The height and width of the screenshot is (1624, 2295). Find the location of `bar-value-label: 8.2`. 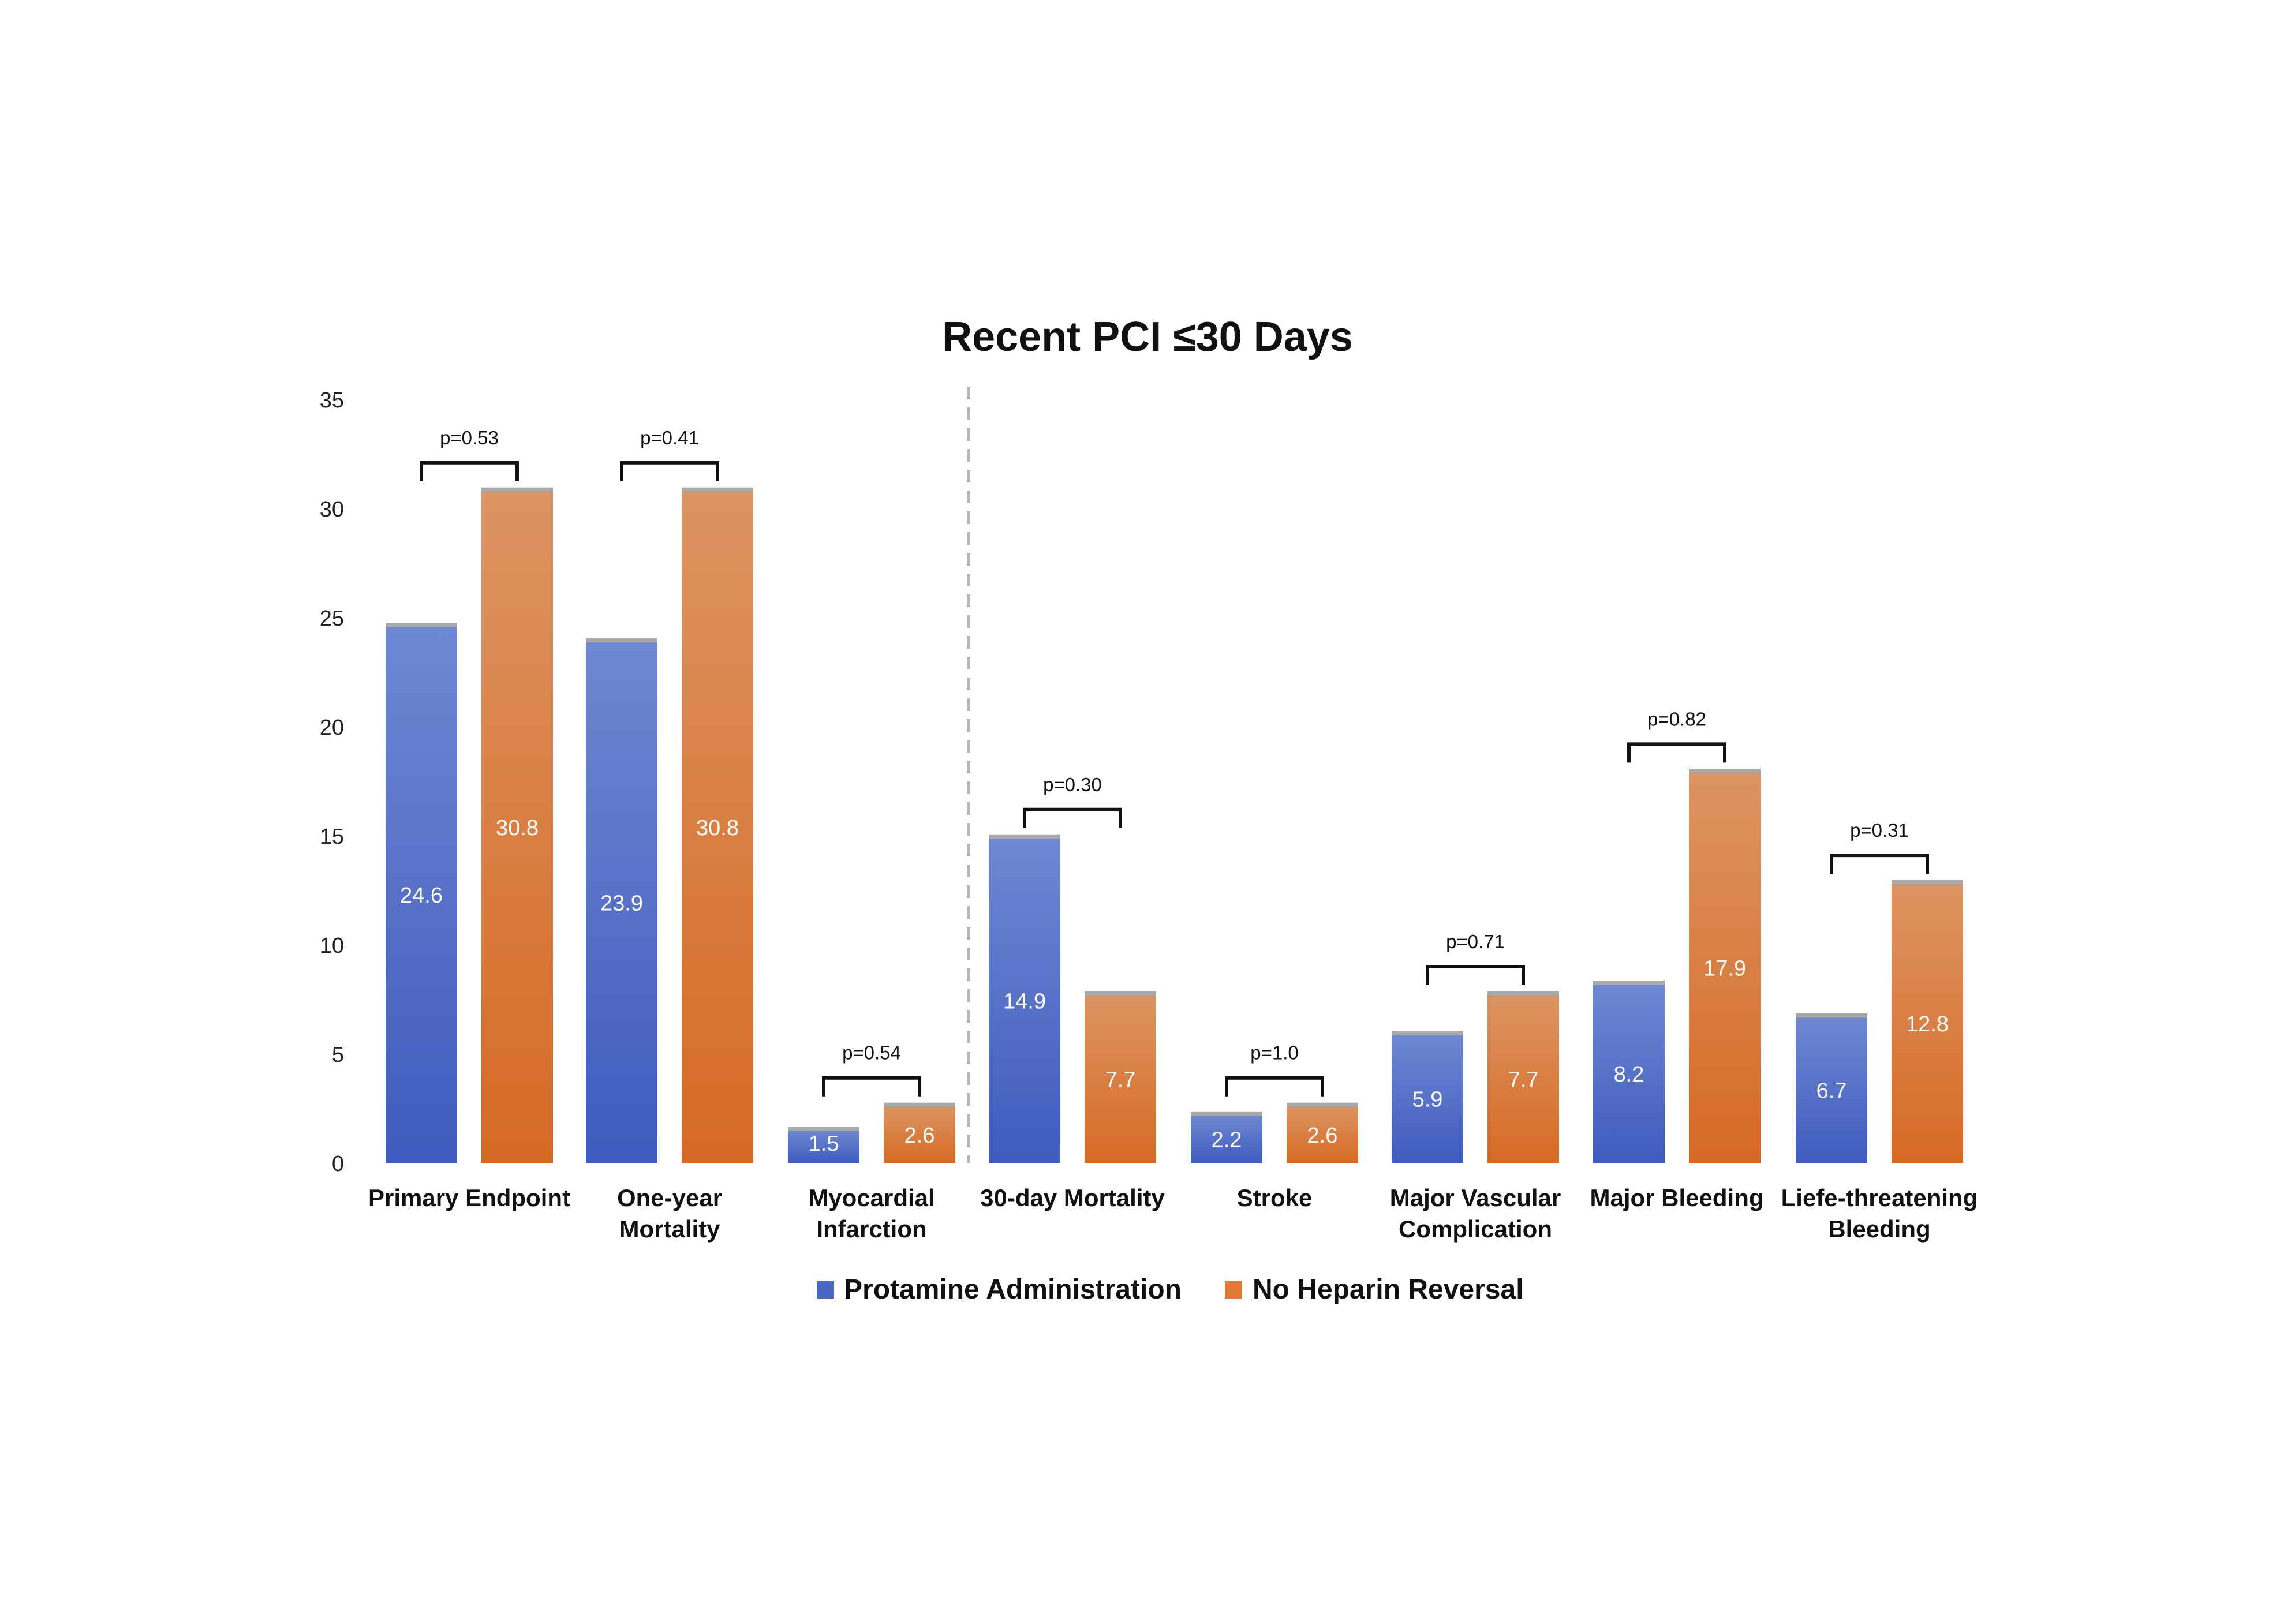

bar-value-label: 8.2 is located at coordinates (1629, 1075).